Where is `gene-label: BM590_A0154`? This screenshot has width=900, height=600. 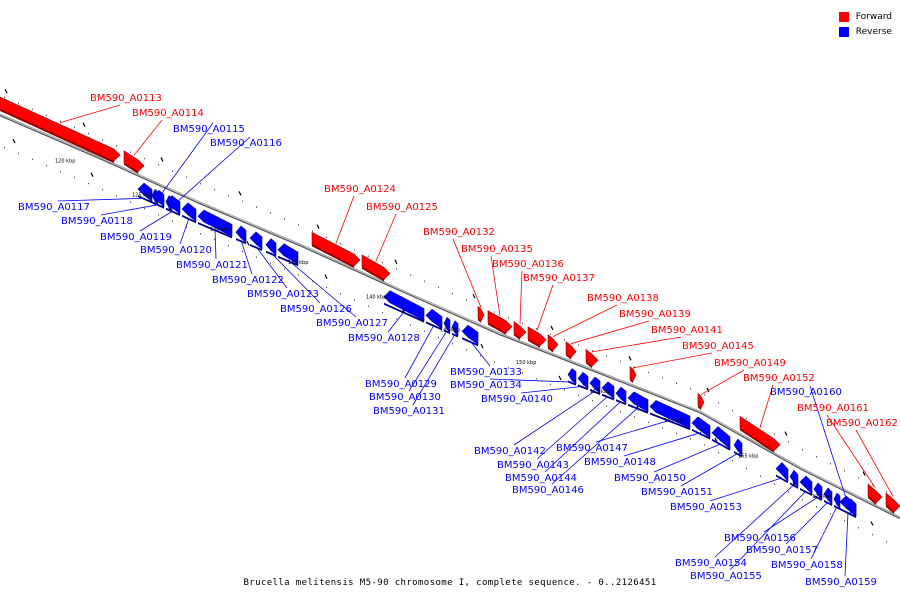
gene-label: BM590_A0154 is located at coordinates (711, 563).